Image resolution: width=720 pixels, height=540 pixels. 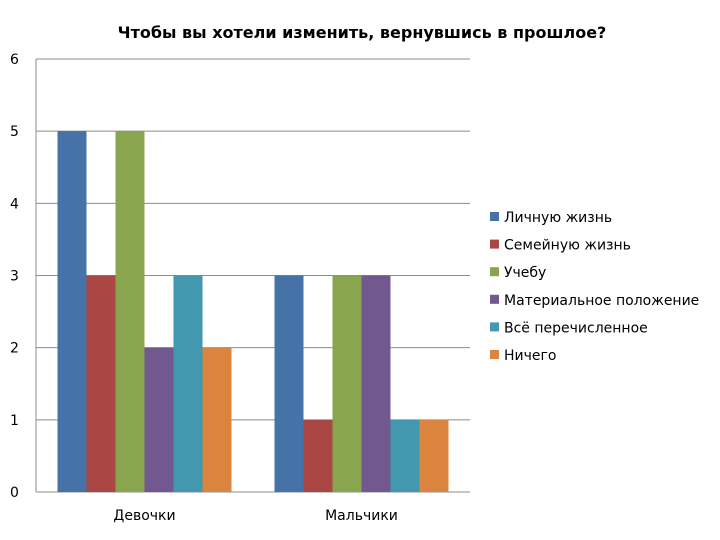 I want to click on y-tick-label-4: 4, so click(x=14, y=204).